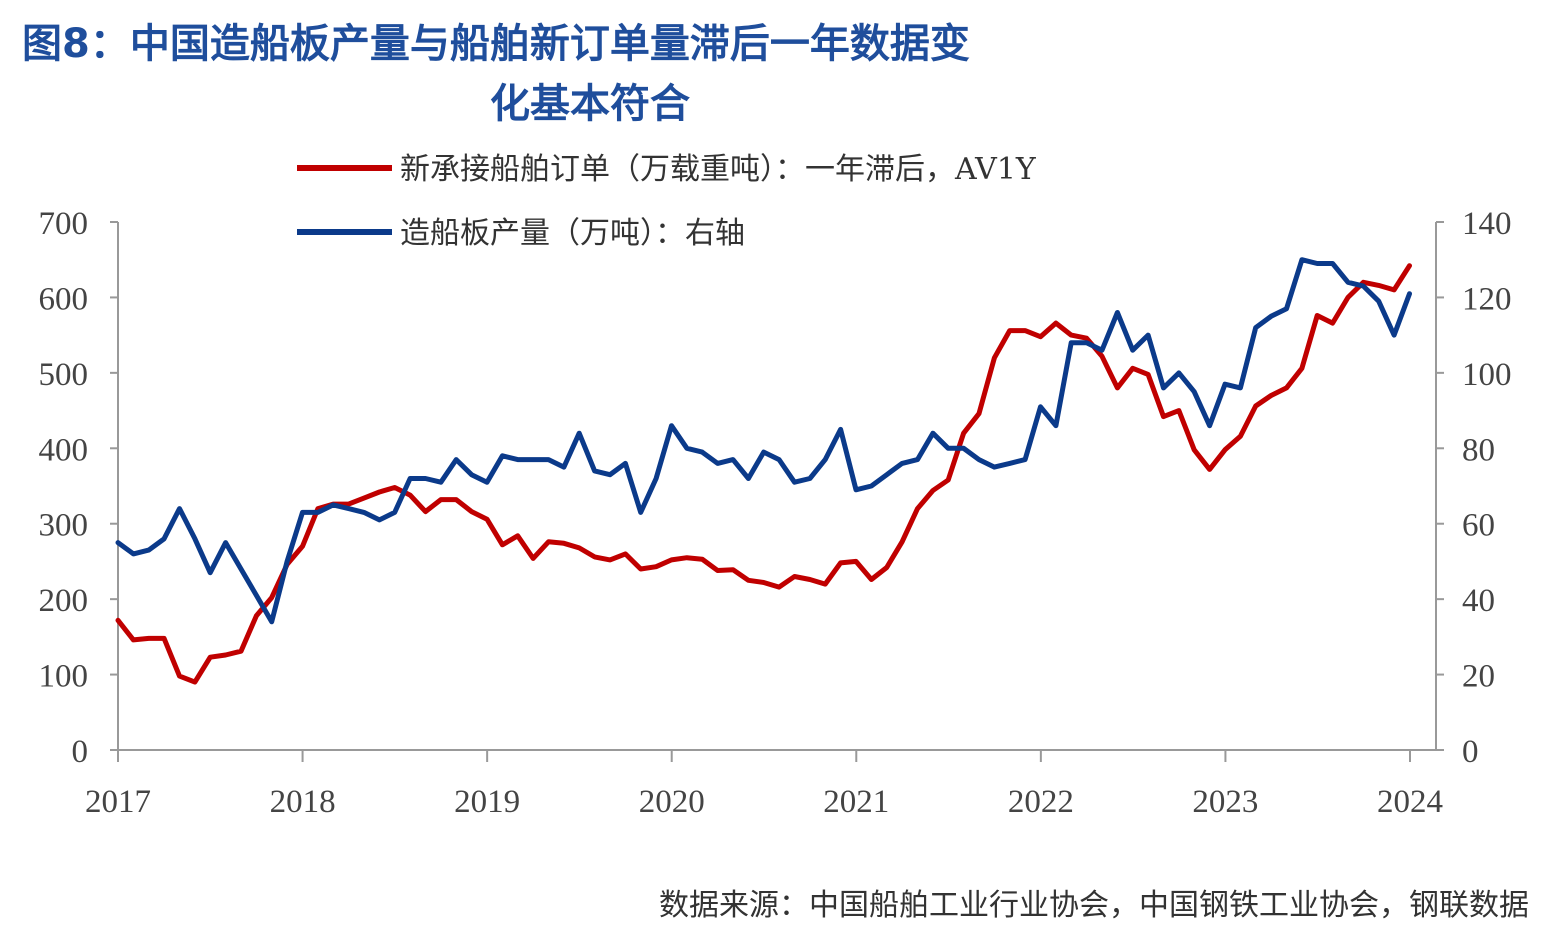 This screenshot has height=936, width=1543. What do you see at coordinates (1478, 526) in the screenshot?
I see `y-right-tick-label: 60` at bounding box center [1478, 526].